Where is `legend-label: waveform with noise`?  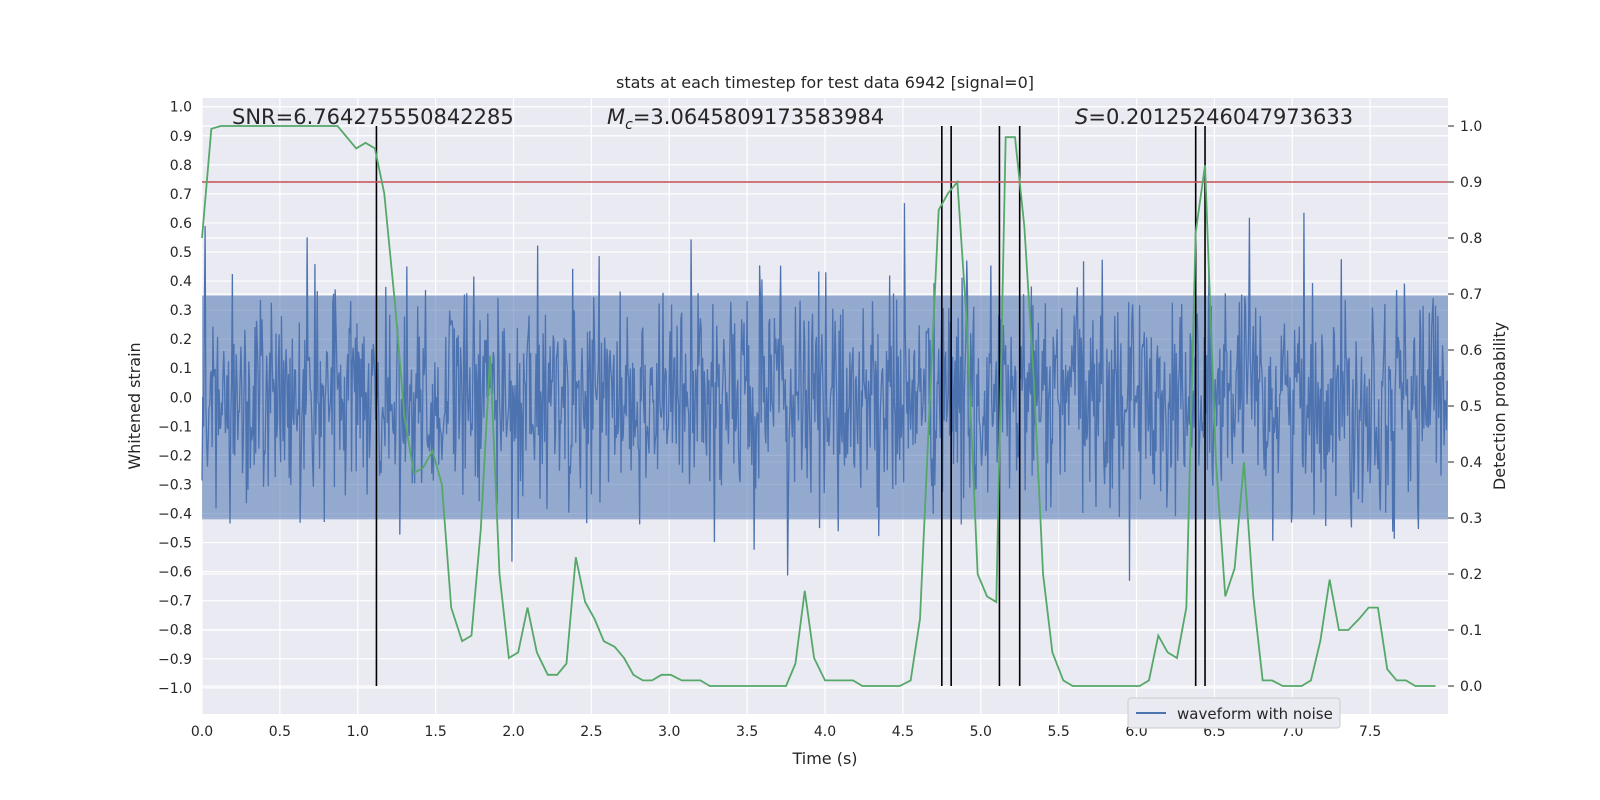
legend-label: waveform with noise is located at coordinates (1255, 714).